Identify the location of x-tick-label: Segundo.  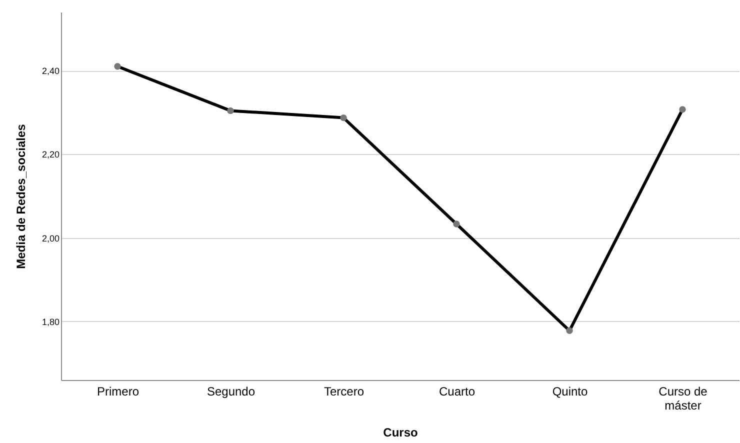
(231, 391).